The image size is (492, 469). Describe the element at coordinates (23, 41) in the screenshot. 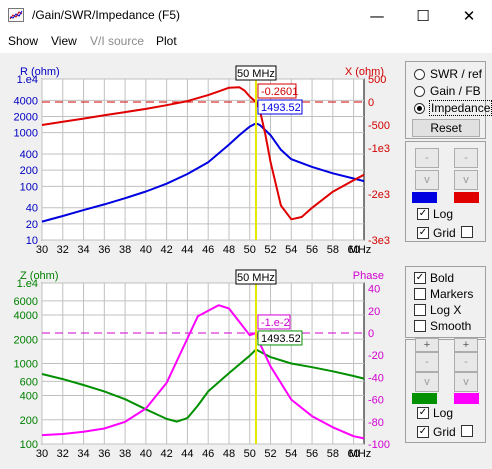

I see `menu-show: Show` at that location.